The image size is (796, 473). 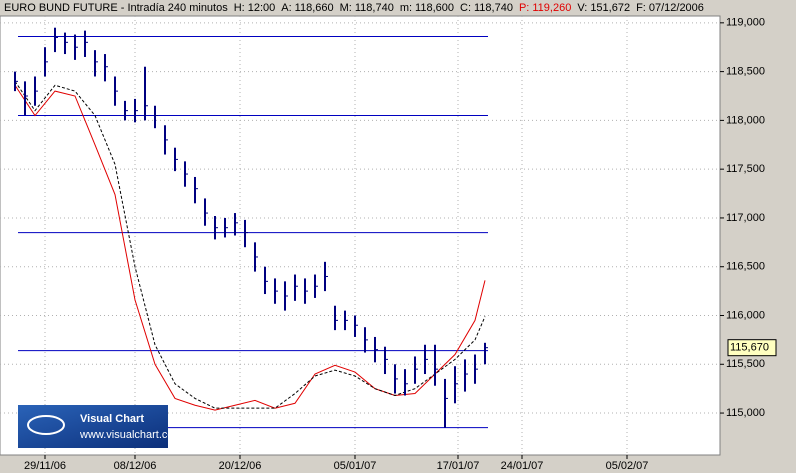 What do you see at coordinates (135, 466) in the screenshot?
I see `x-tick-label: 08/12/06` at bounding box center [135, 466].